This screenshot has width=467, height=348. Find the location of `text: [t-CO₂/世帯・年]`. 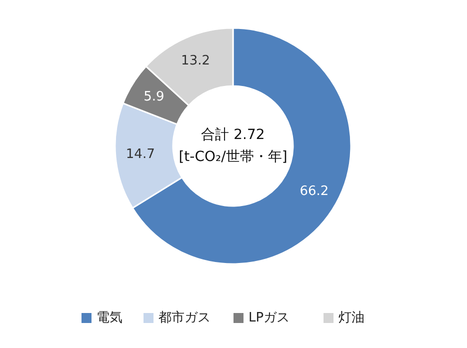

text: [t-CO₂/世帯・年] is located at coordinates (233, 157).